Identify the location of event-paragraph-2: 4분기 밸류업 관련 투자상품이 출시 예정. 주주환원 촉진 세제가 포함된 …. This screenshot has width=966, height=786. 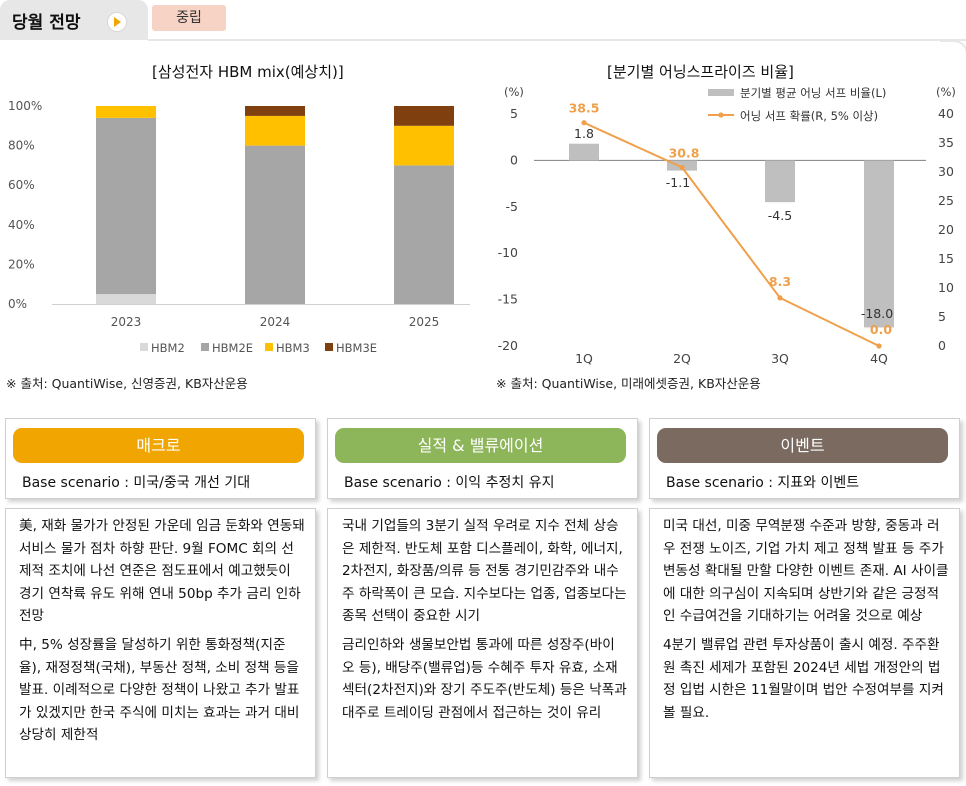
(803, 678).